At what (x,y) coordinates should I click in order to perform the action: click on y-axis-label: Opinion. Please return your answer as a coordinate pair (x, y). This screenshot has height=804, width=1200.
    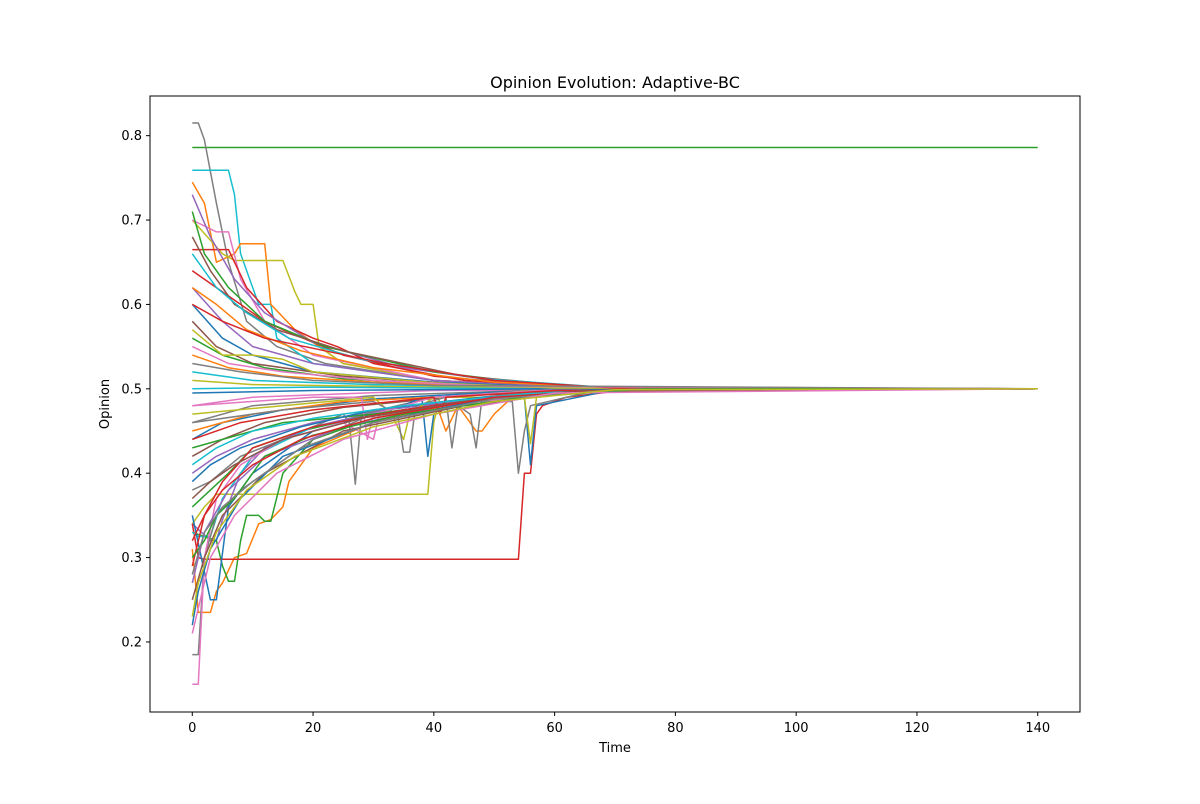
    Looking at the image, I should click on (105, 404).